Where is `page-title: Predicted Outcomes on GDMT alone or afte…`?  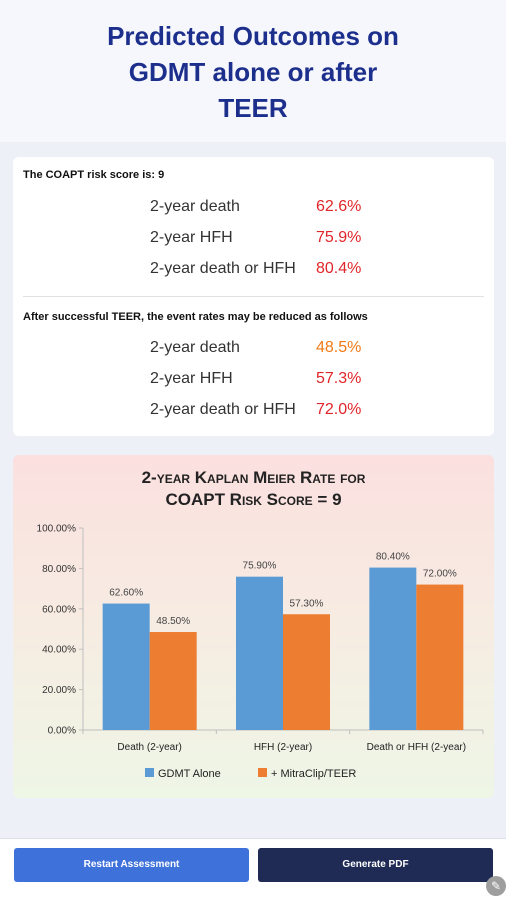 page-title: Predicted Outcomes on GDMT alone or afte… is located at coordinates (253, 72).